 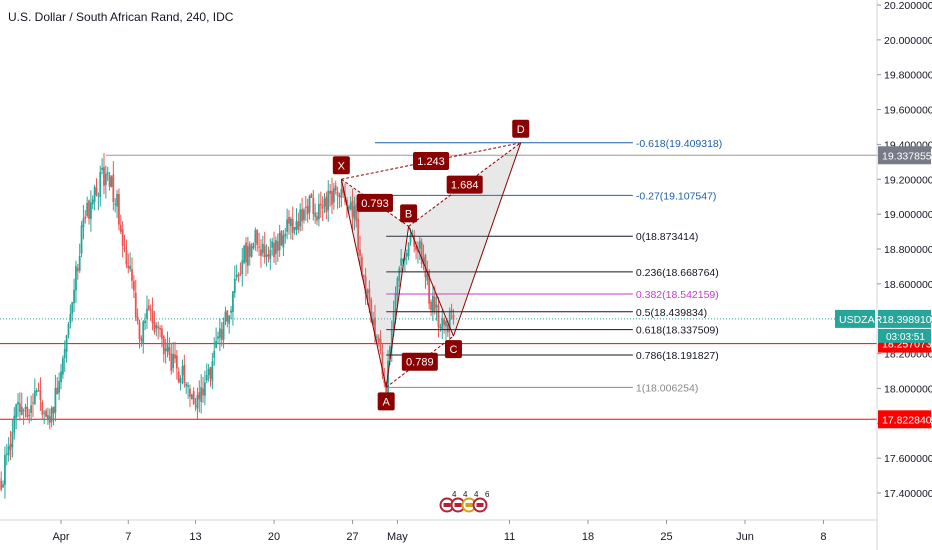 I want to click on time-tick-label: May, so click(x=397, y=537).